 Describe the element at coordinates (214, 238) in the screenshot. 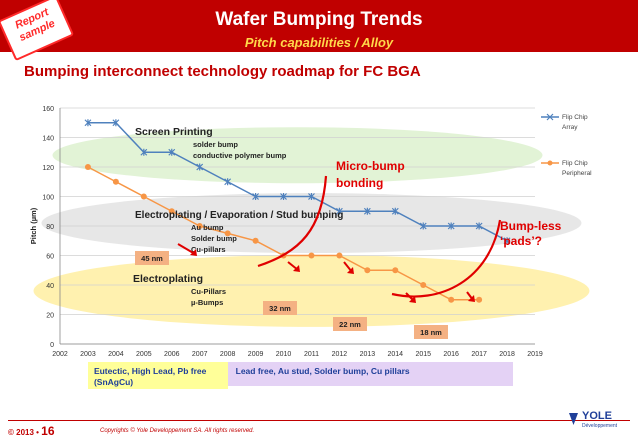

I see `label-evap-item: Solder bump` at that location.